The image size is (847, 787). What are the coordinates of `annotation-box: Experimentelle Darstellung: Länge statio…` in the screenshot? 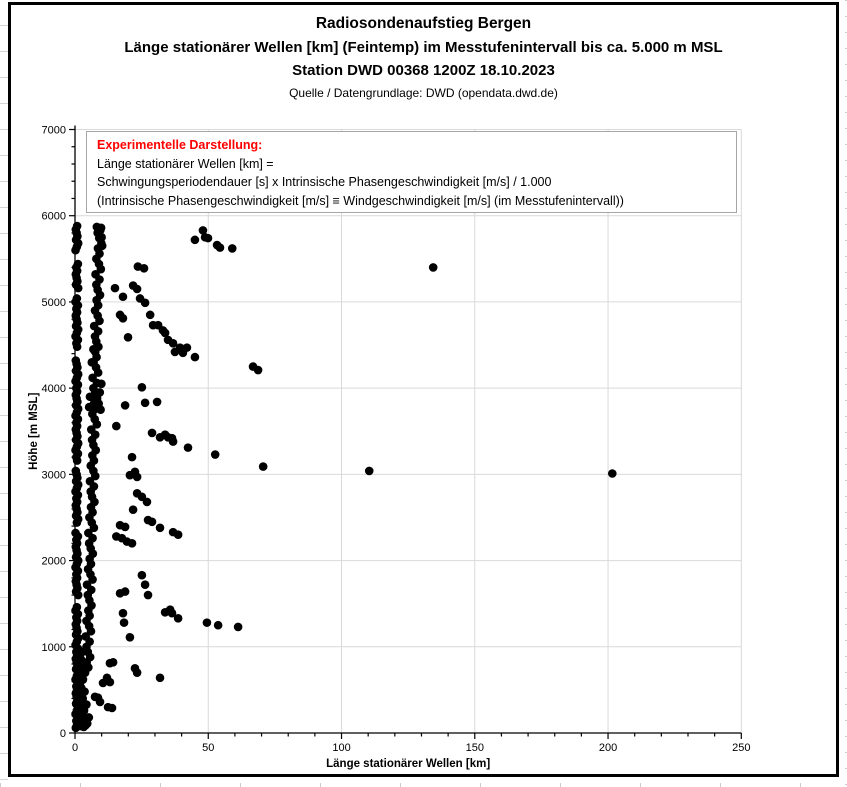 It's located at (411, 172).